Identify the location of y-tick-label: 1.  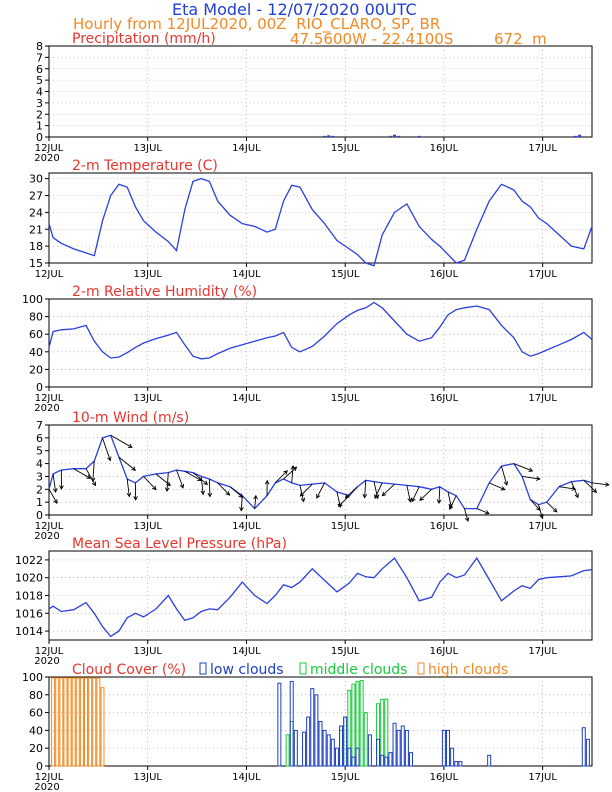
(39, 502).